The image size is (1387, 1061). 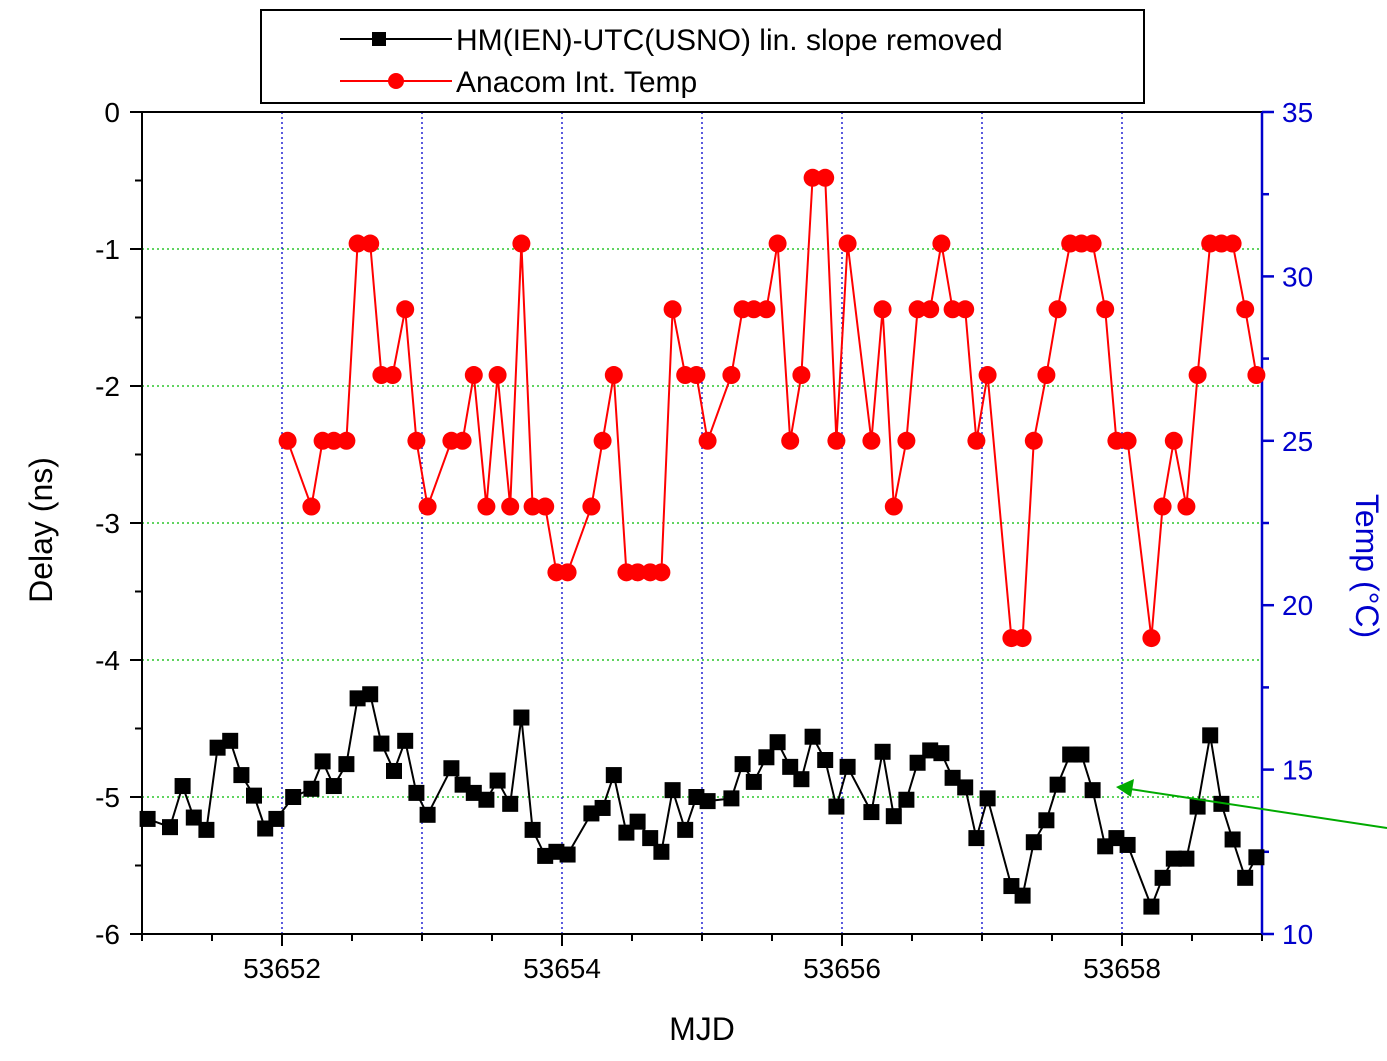 What do you see at coordinates (107, 386) in the screenshot?
I see `y-tick-label: -2` at bounding box center [107, 386].